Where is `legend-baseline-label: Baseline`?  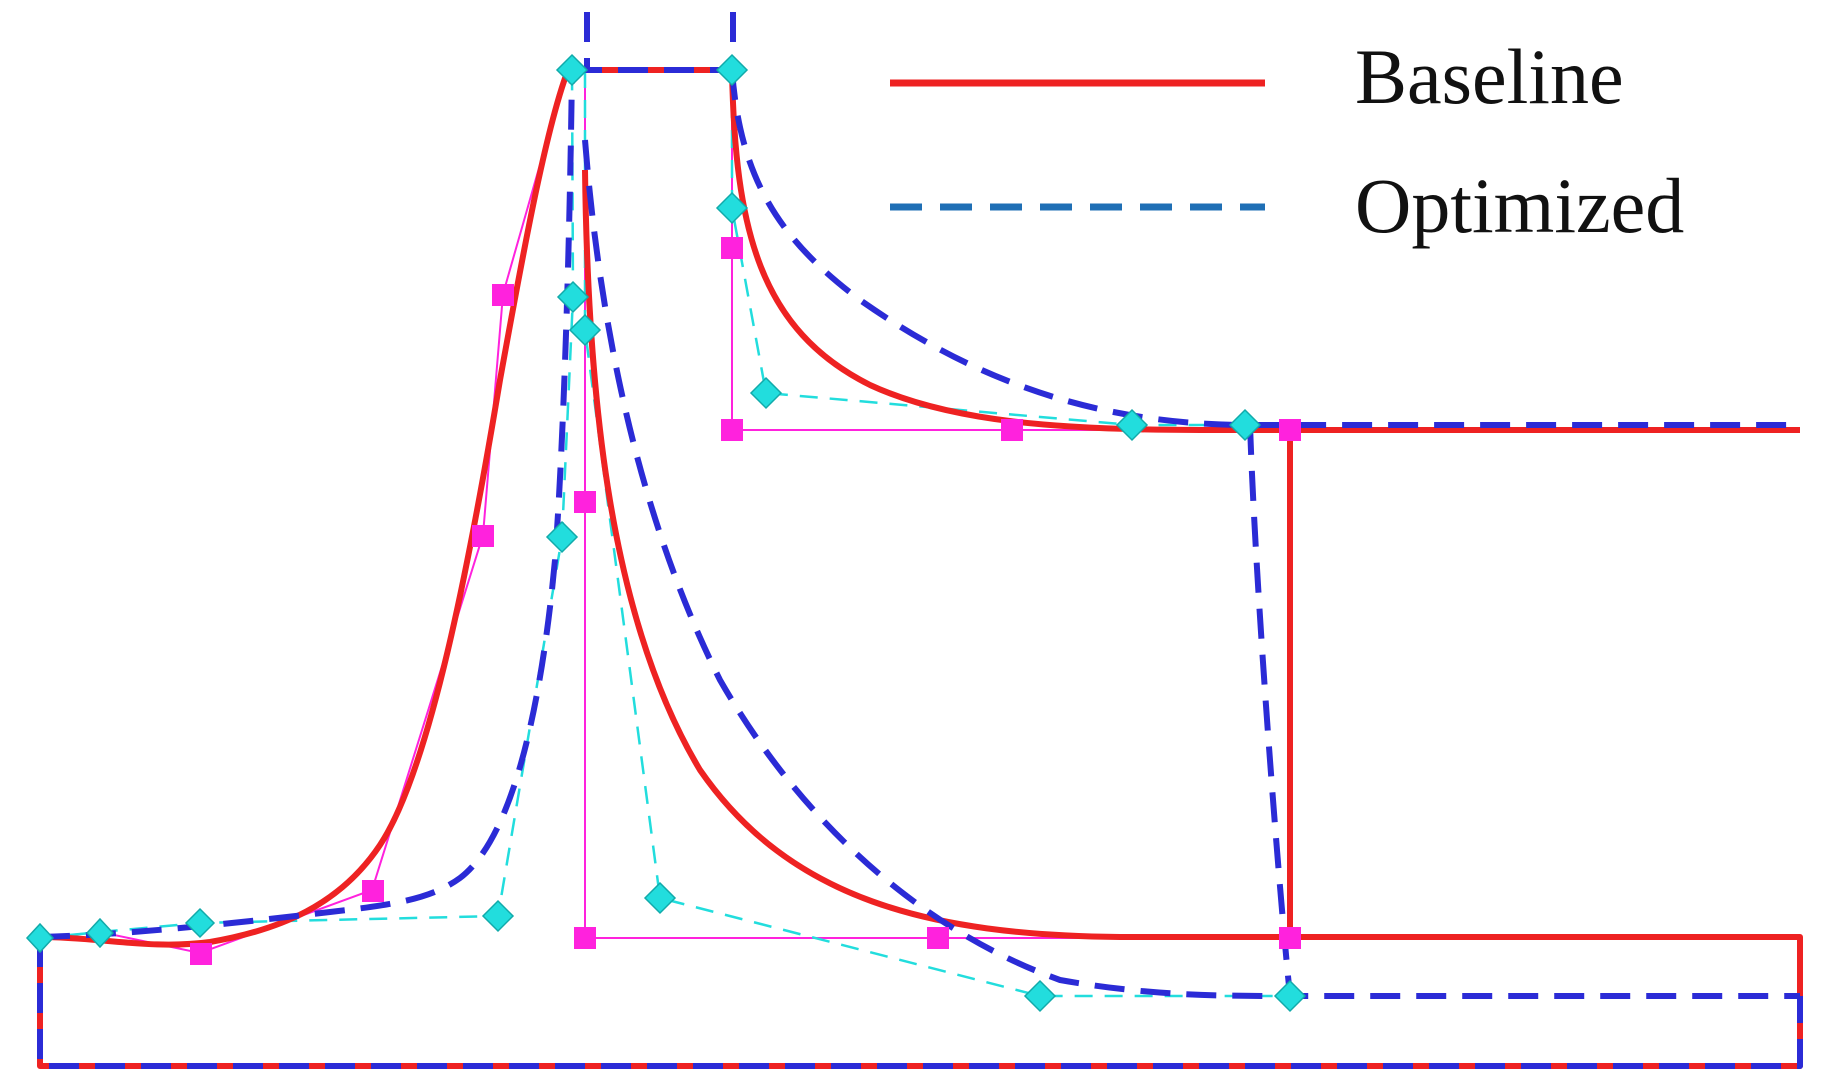
legend-baseline-label: Baseline is located at coordinates (1489, 76).